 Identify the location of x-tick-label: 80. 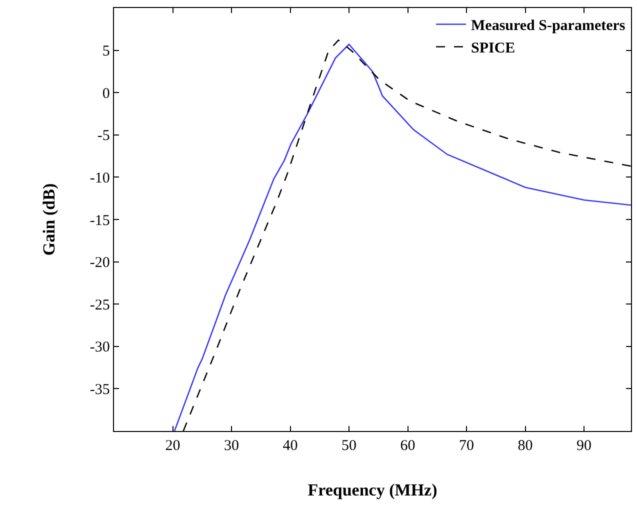
(525, 446).